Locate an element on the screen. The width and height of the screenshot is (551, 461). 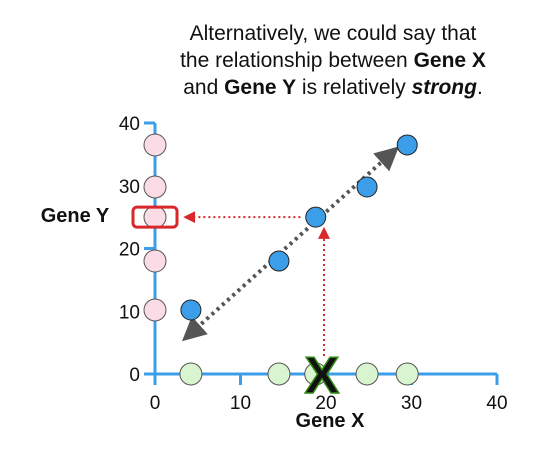
x-tick-label: 10 is located at coordinates (240, 403).